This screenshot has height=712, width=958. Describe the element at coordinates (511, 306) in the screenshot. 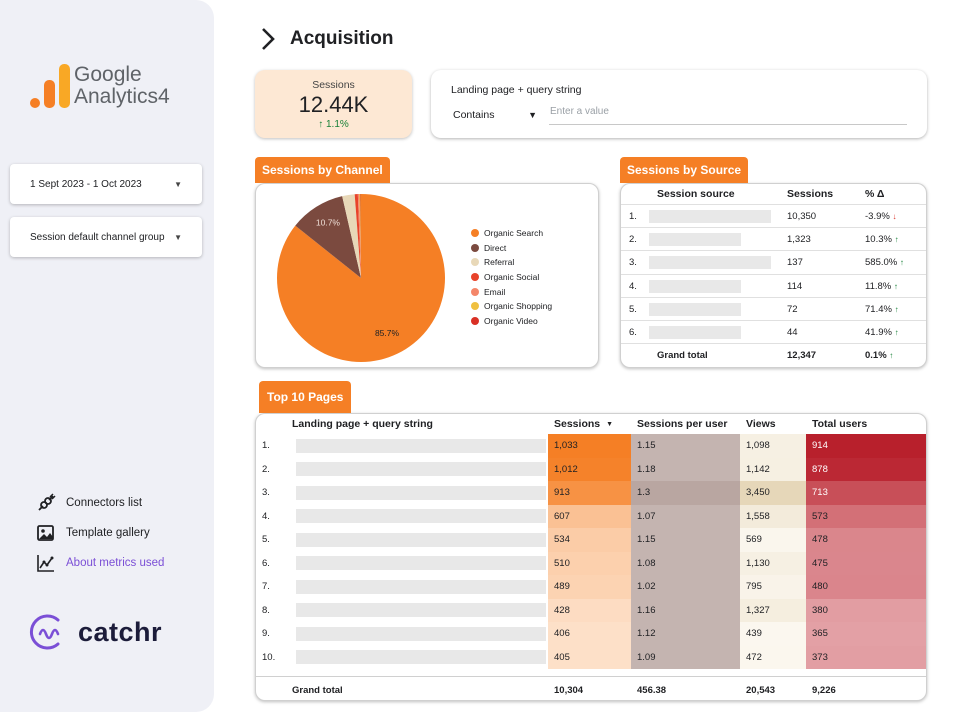

I see `legend-item: Organic Shopping` at that location.